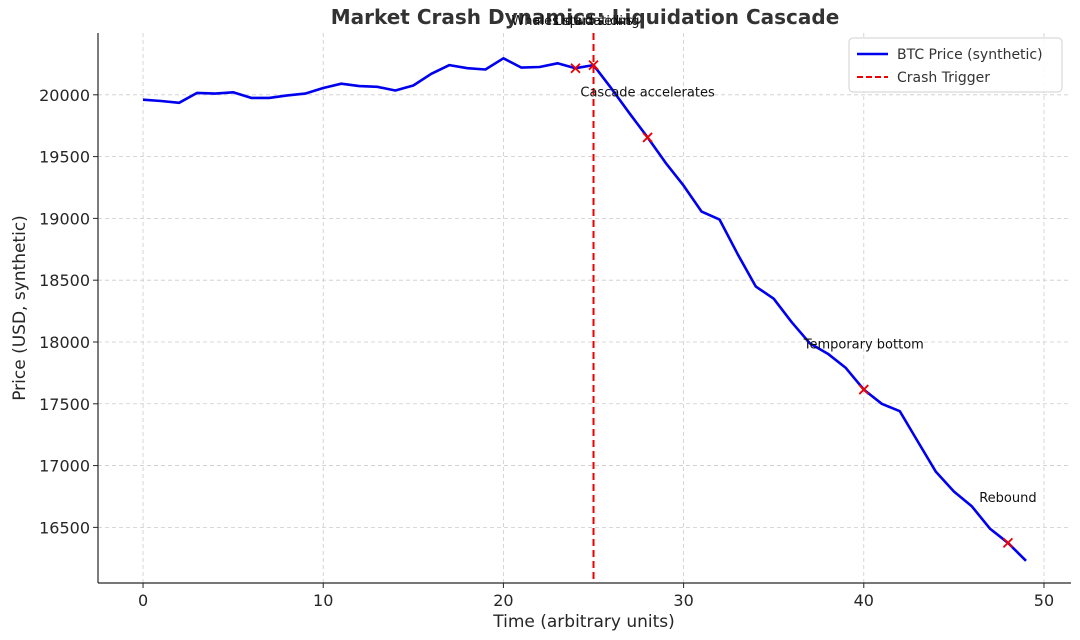 The width and height of the screenshot is (1080, 640). Describe the element at coordinates (64, 95) in the screenshot. I see `y-tick-label: 20000` at that location.